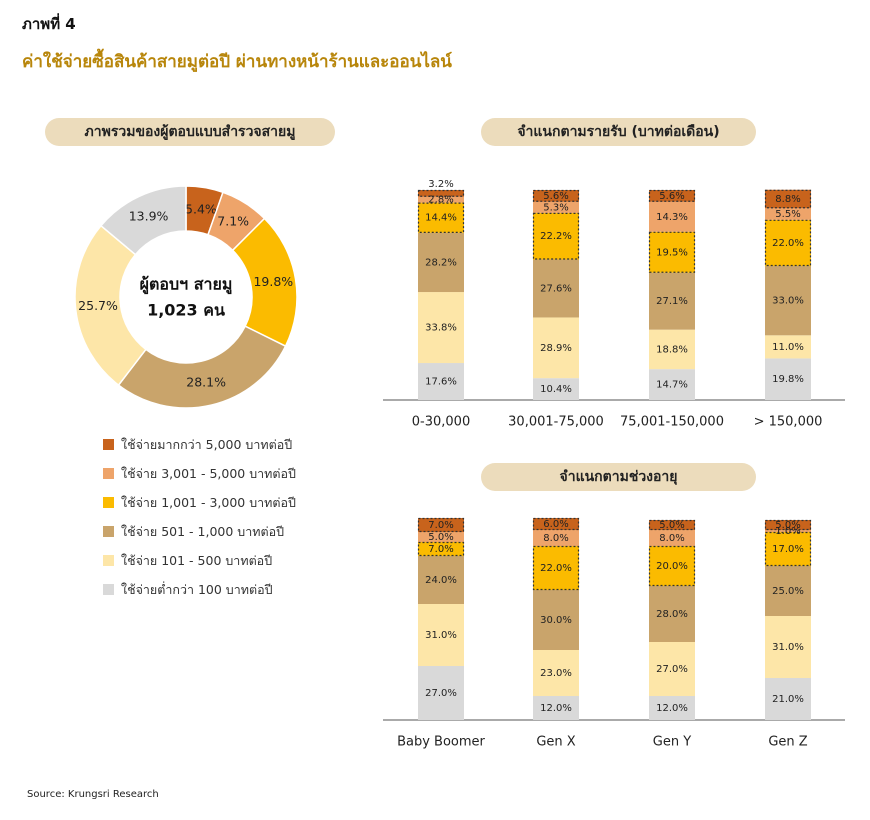 This screenshot has height=820, width=870. I want to click on bar-data-label: 14.3%, so click(672, 217).